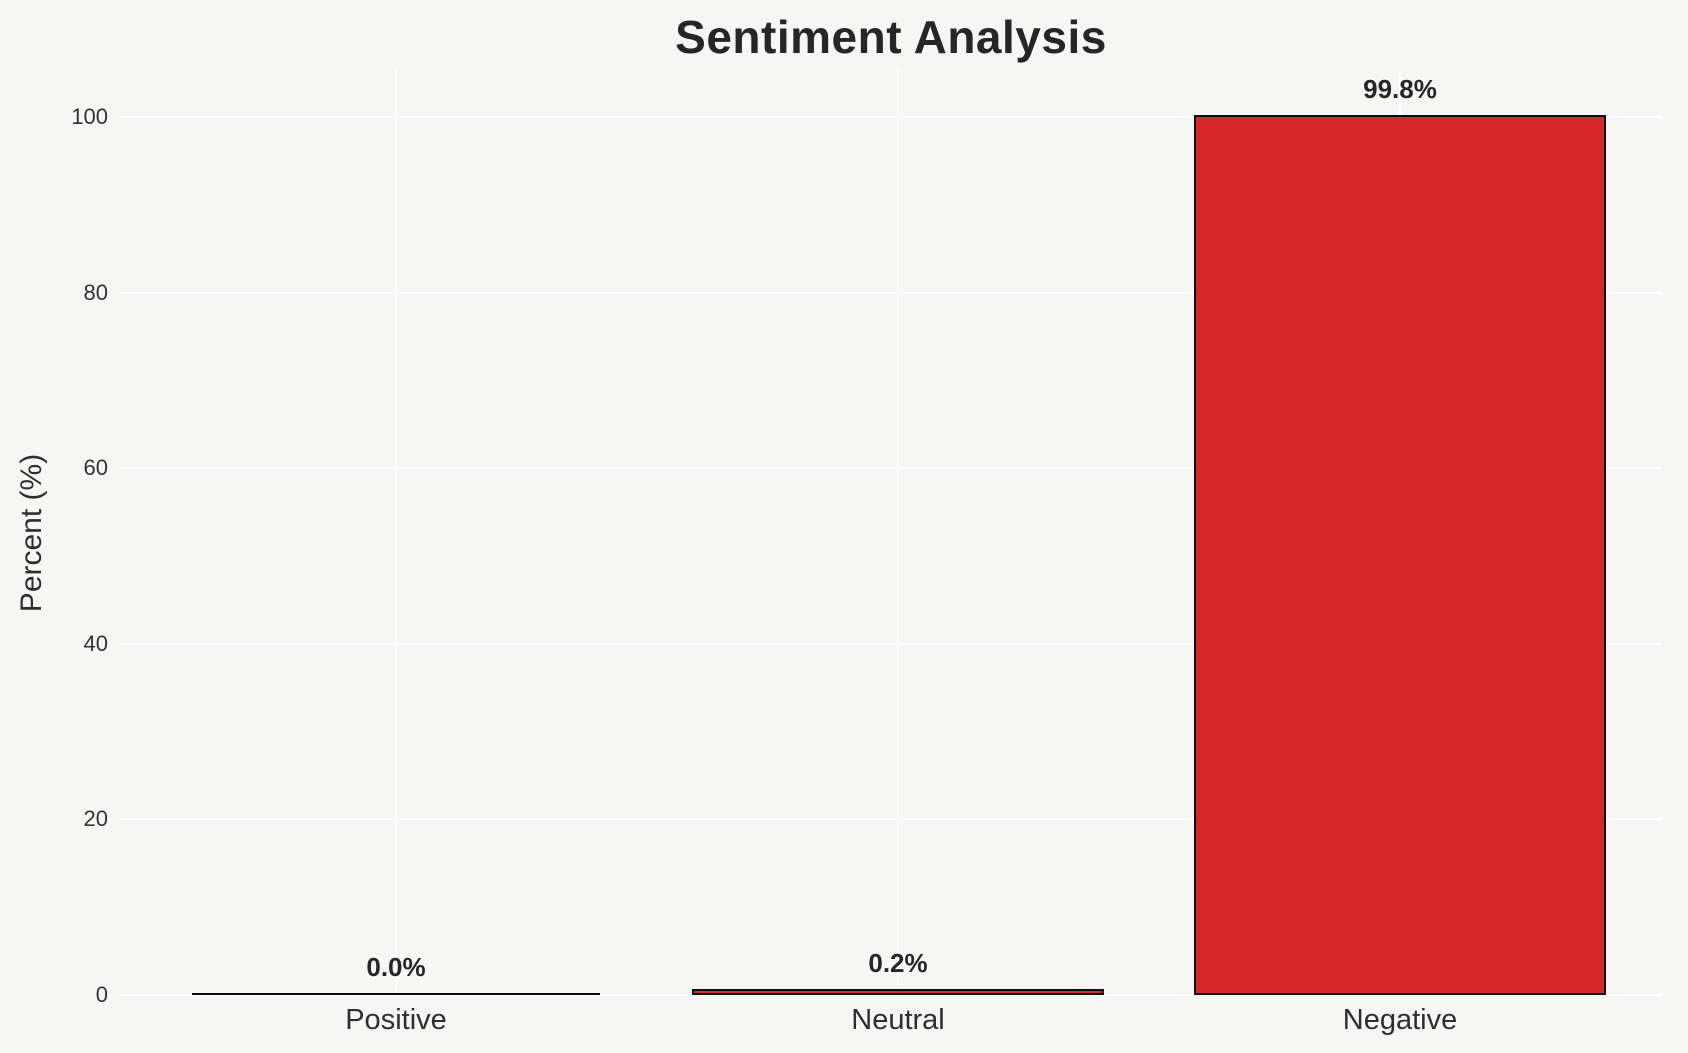 The image size is (1688, 1053). What do you see at coordinates (95, 292) in the screenshot?
I see `y-tick-label: 80` at bounding box center [95, 292].